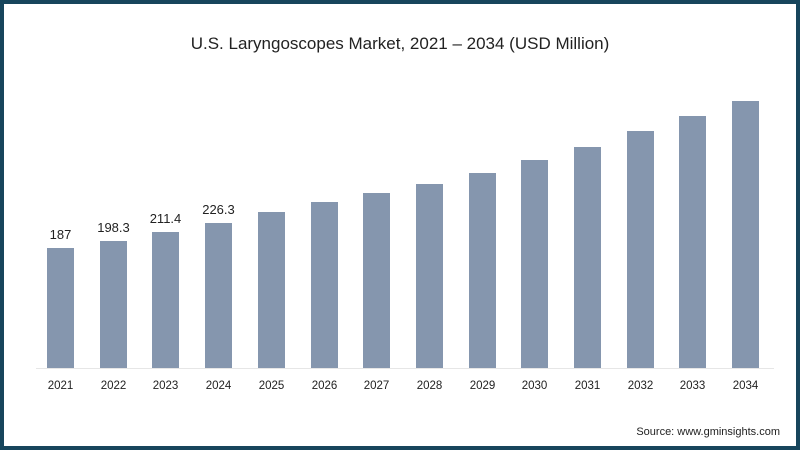  What do you see at coordinates (218, 295) in the screenshot?
I see `bar-2024` at bounding box center [218, 295].